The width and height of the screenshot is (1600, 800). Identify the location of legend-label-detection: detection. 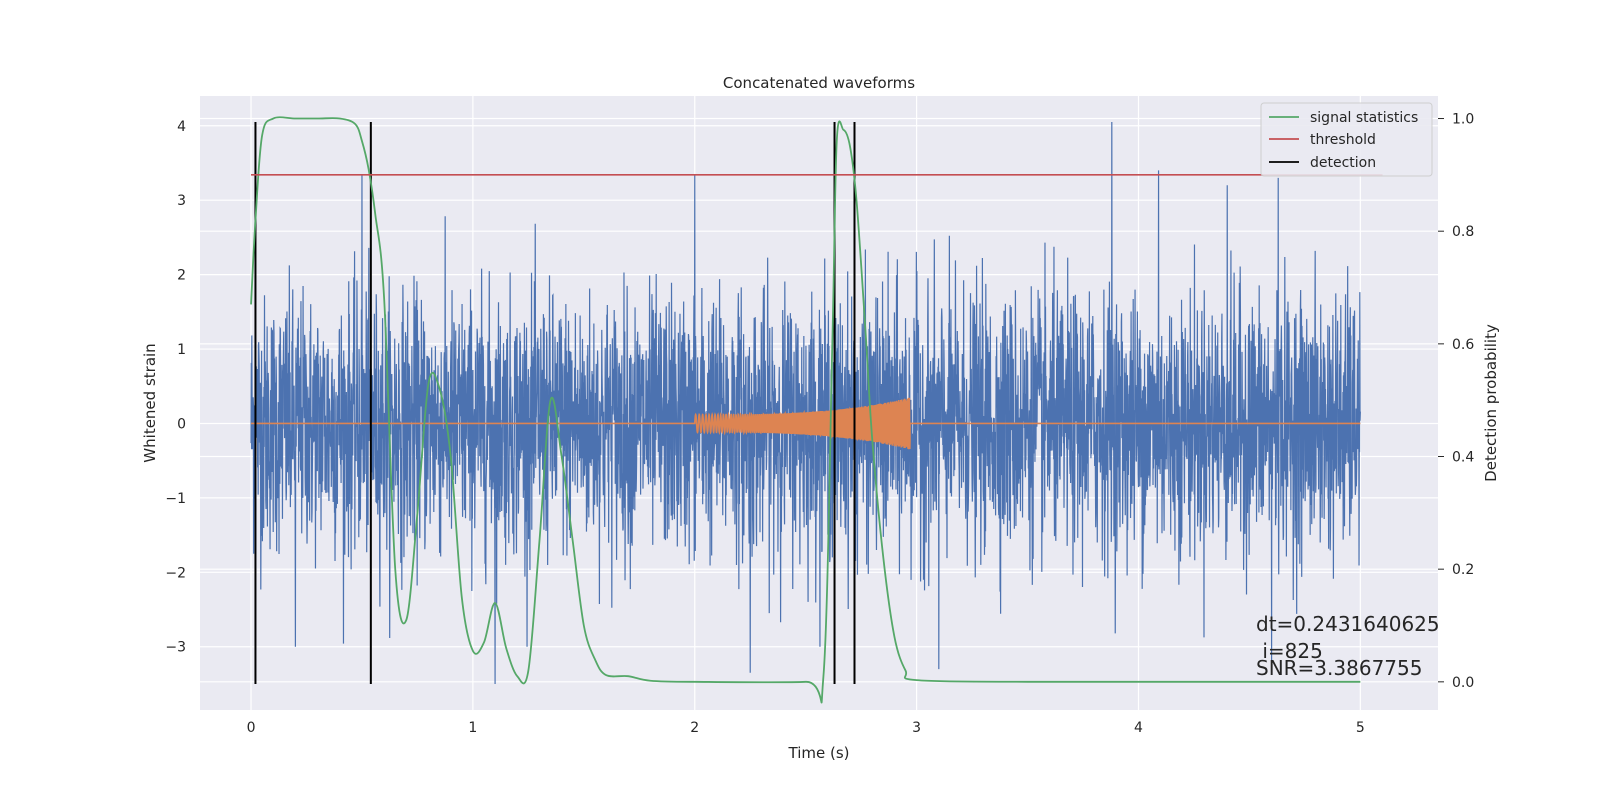
(1343, 163).